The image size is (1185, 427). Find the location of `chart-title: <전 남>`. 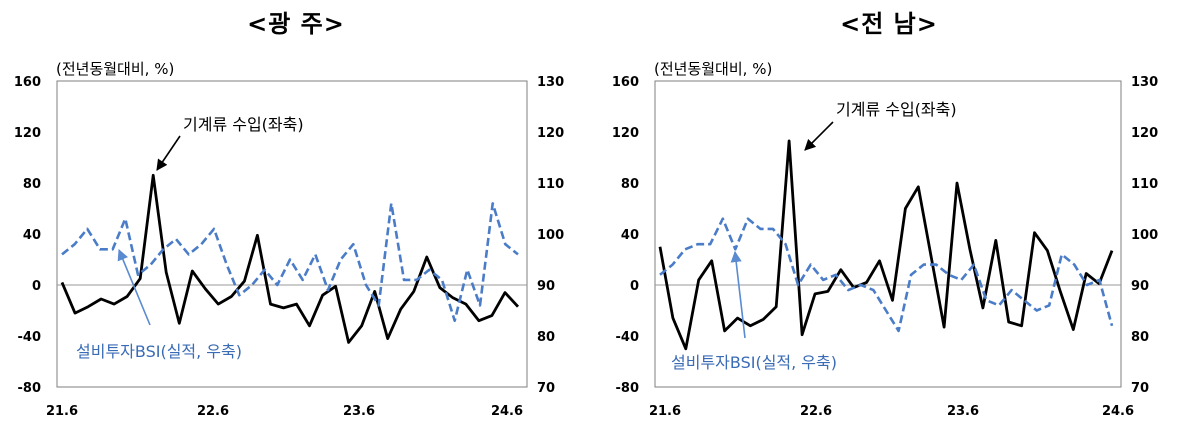

chart-title: <전 남> is located at coordinates (889, 24).